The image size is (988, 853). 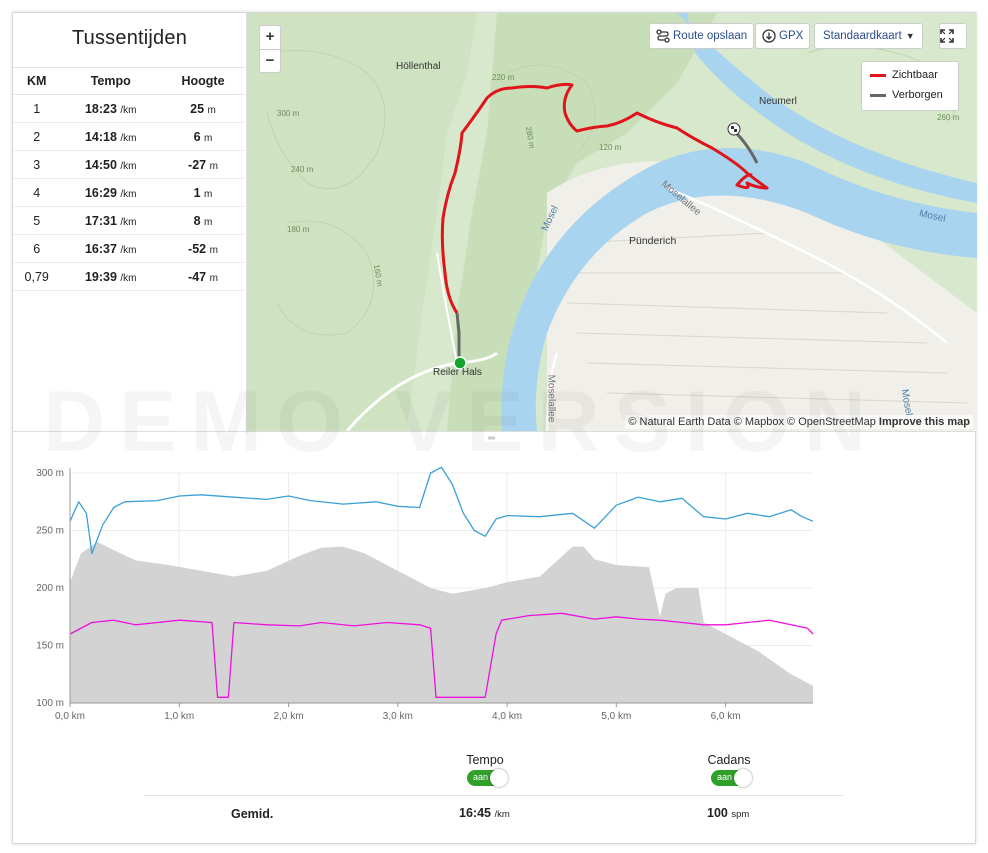 I want to click on save-route-button: Route opslaan, so click(x=702, y=36).